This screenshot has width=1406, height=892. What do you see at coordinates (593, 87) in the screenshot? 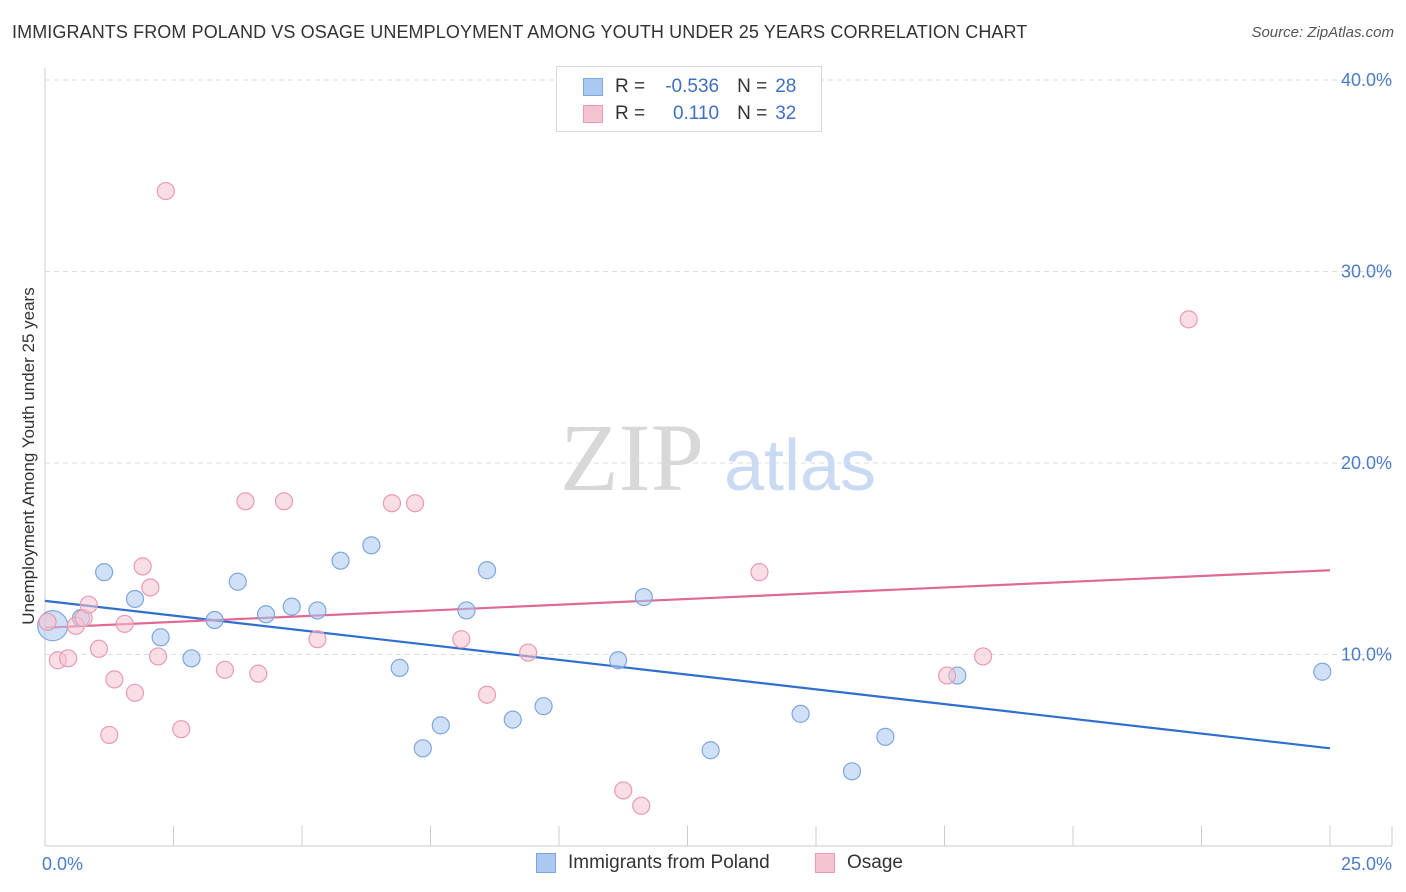
I see `legend-swatch-blue` at bounding box center [593, 87].